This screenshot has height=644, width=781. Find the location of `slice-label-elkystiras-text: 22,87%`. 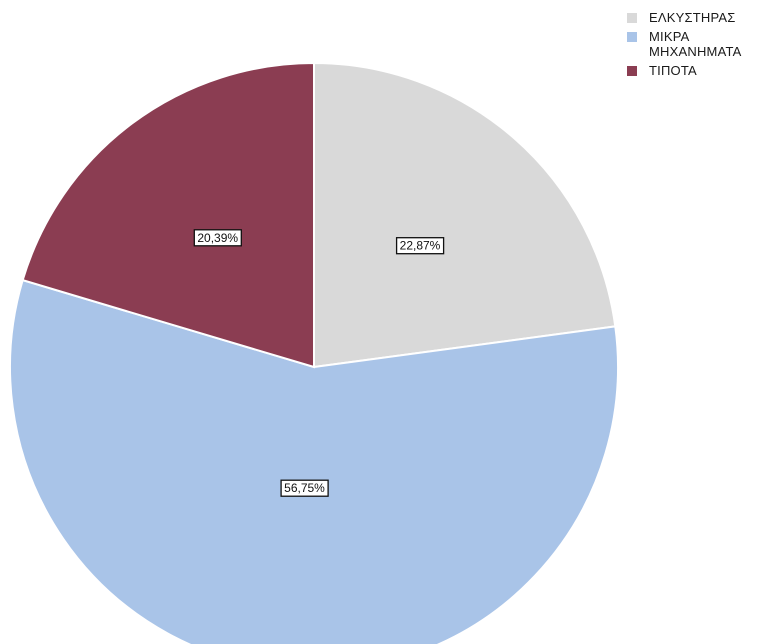

slice-label-elkystiras-text: 22,87% is located at coordinates (420, 246).